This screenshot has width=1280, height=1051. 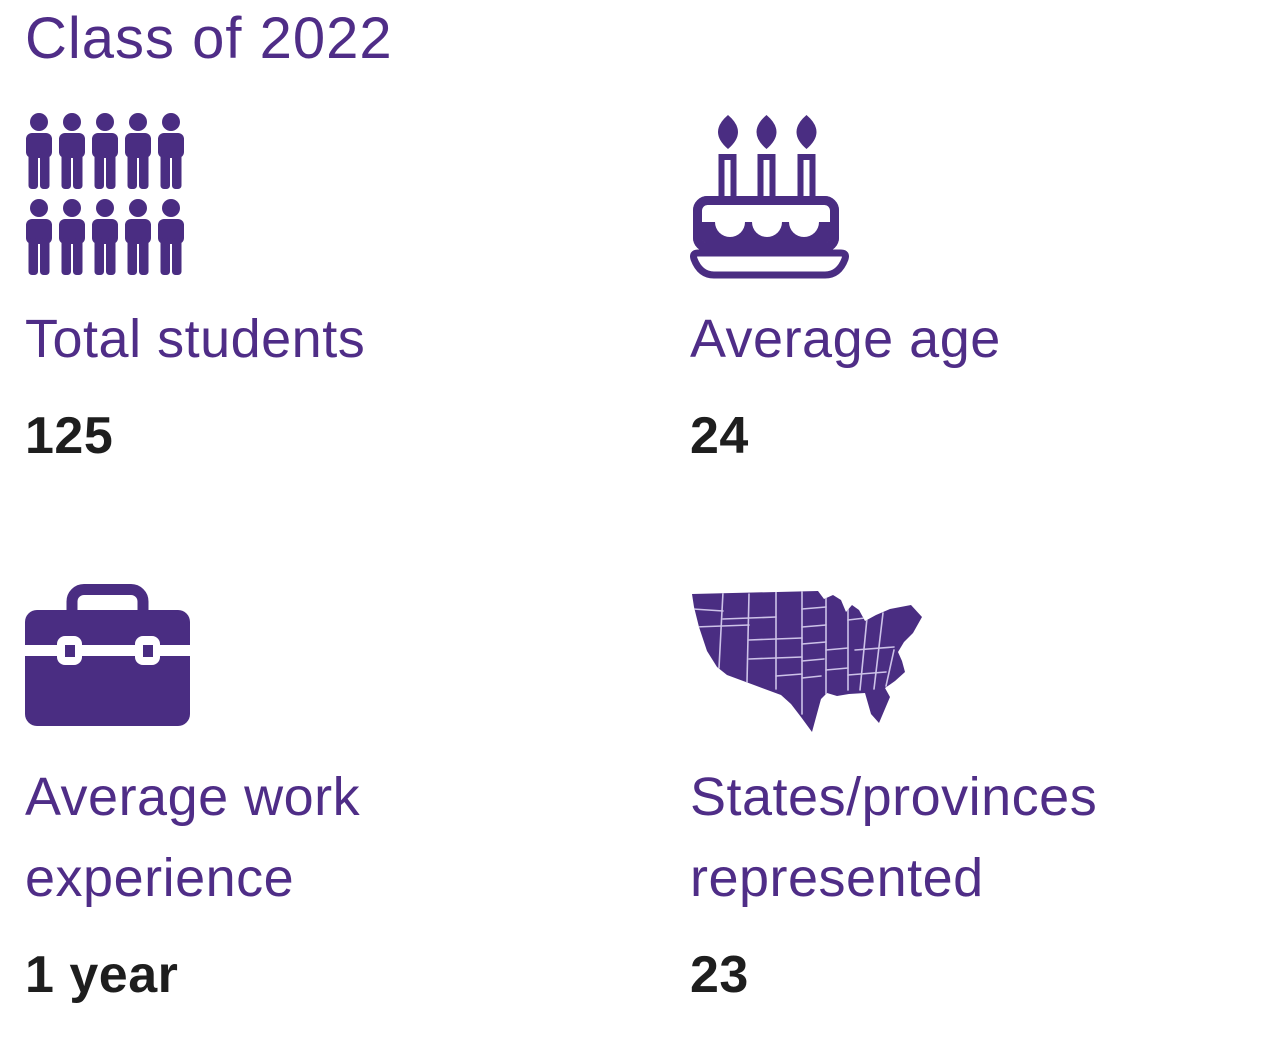 What do you see at coordinates (209, 38) in the screenshot?
I see `page-title: Class of 2022` at bounding box center [209, 38].